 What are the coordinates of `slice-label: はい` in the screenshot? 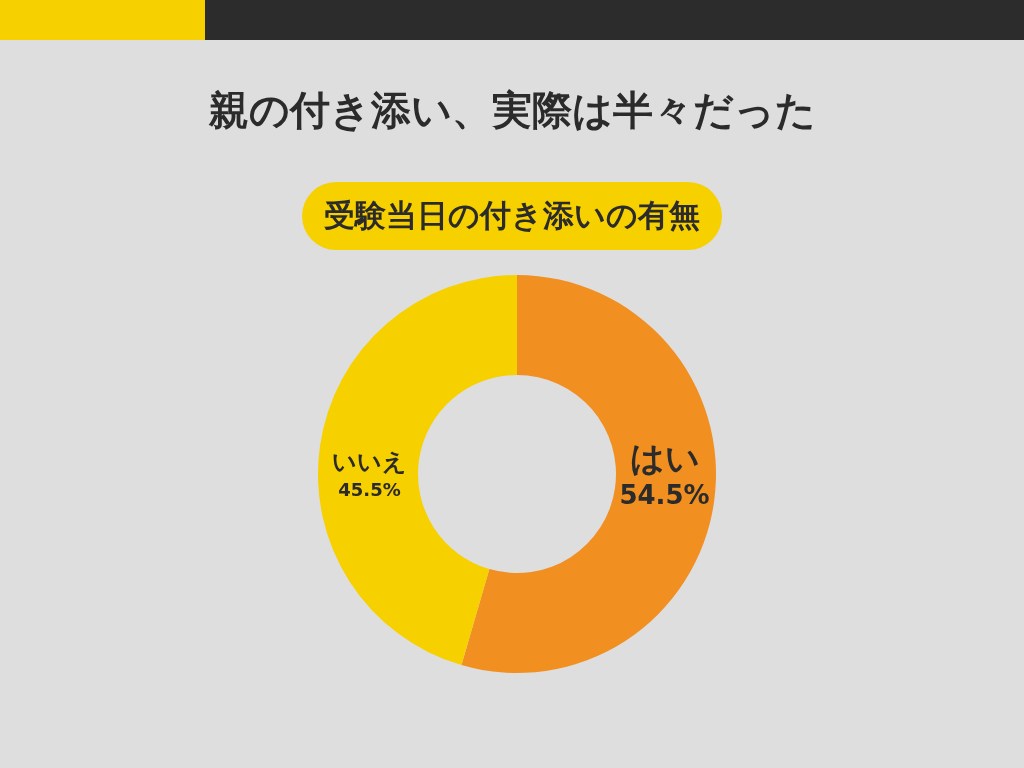 It's located at (664, 458).